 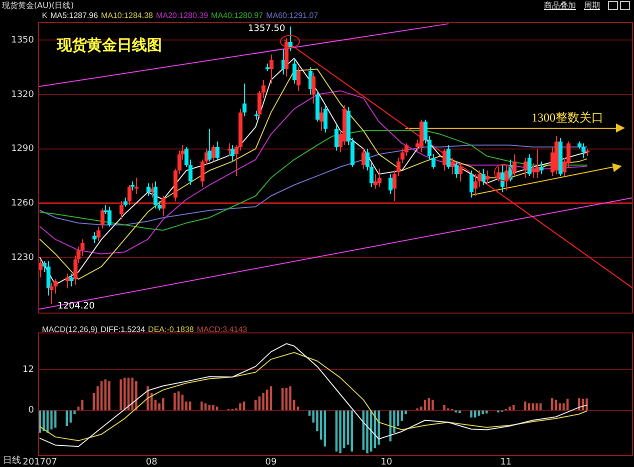 What do you see at coordinates (592, 5) in the screenshot?
I see `text: 周期` at bounding box center [592, 5].